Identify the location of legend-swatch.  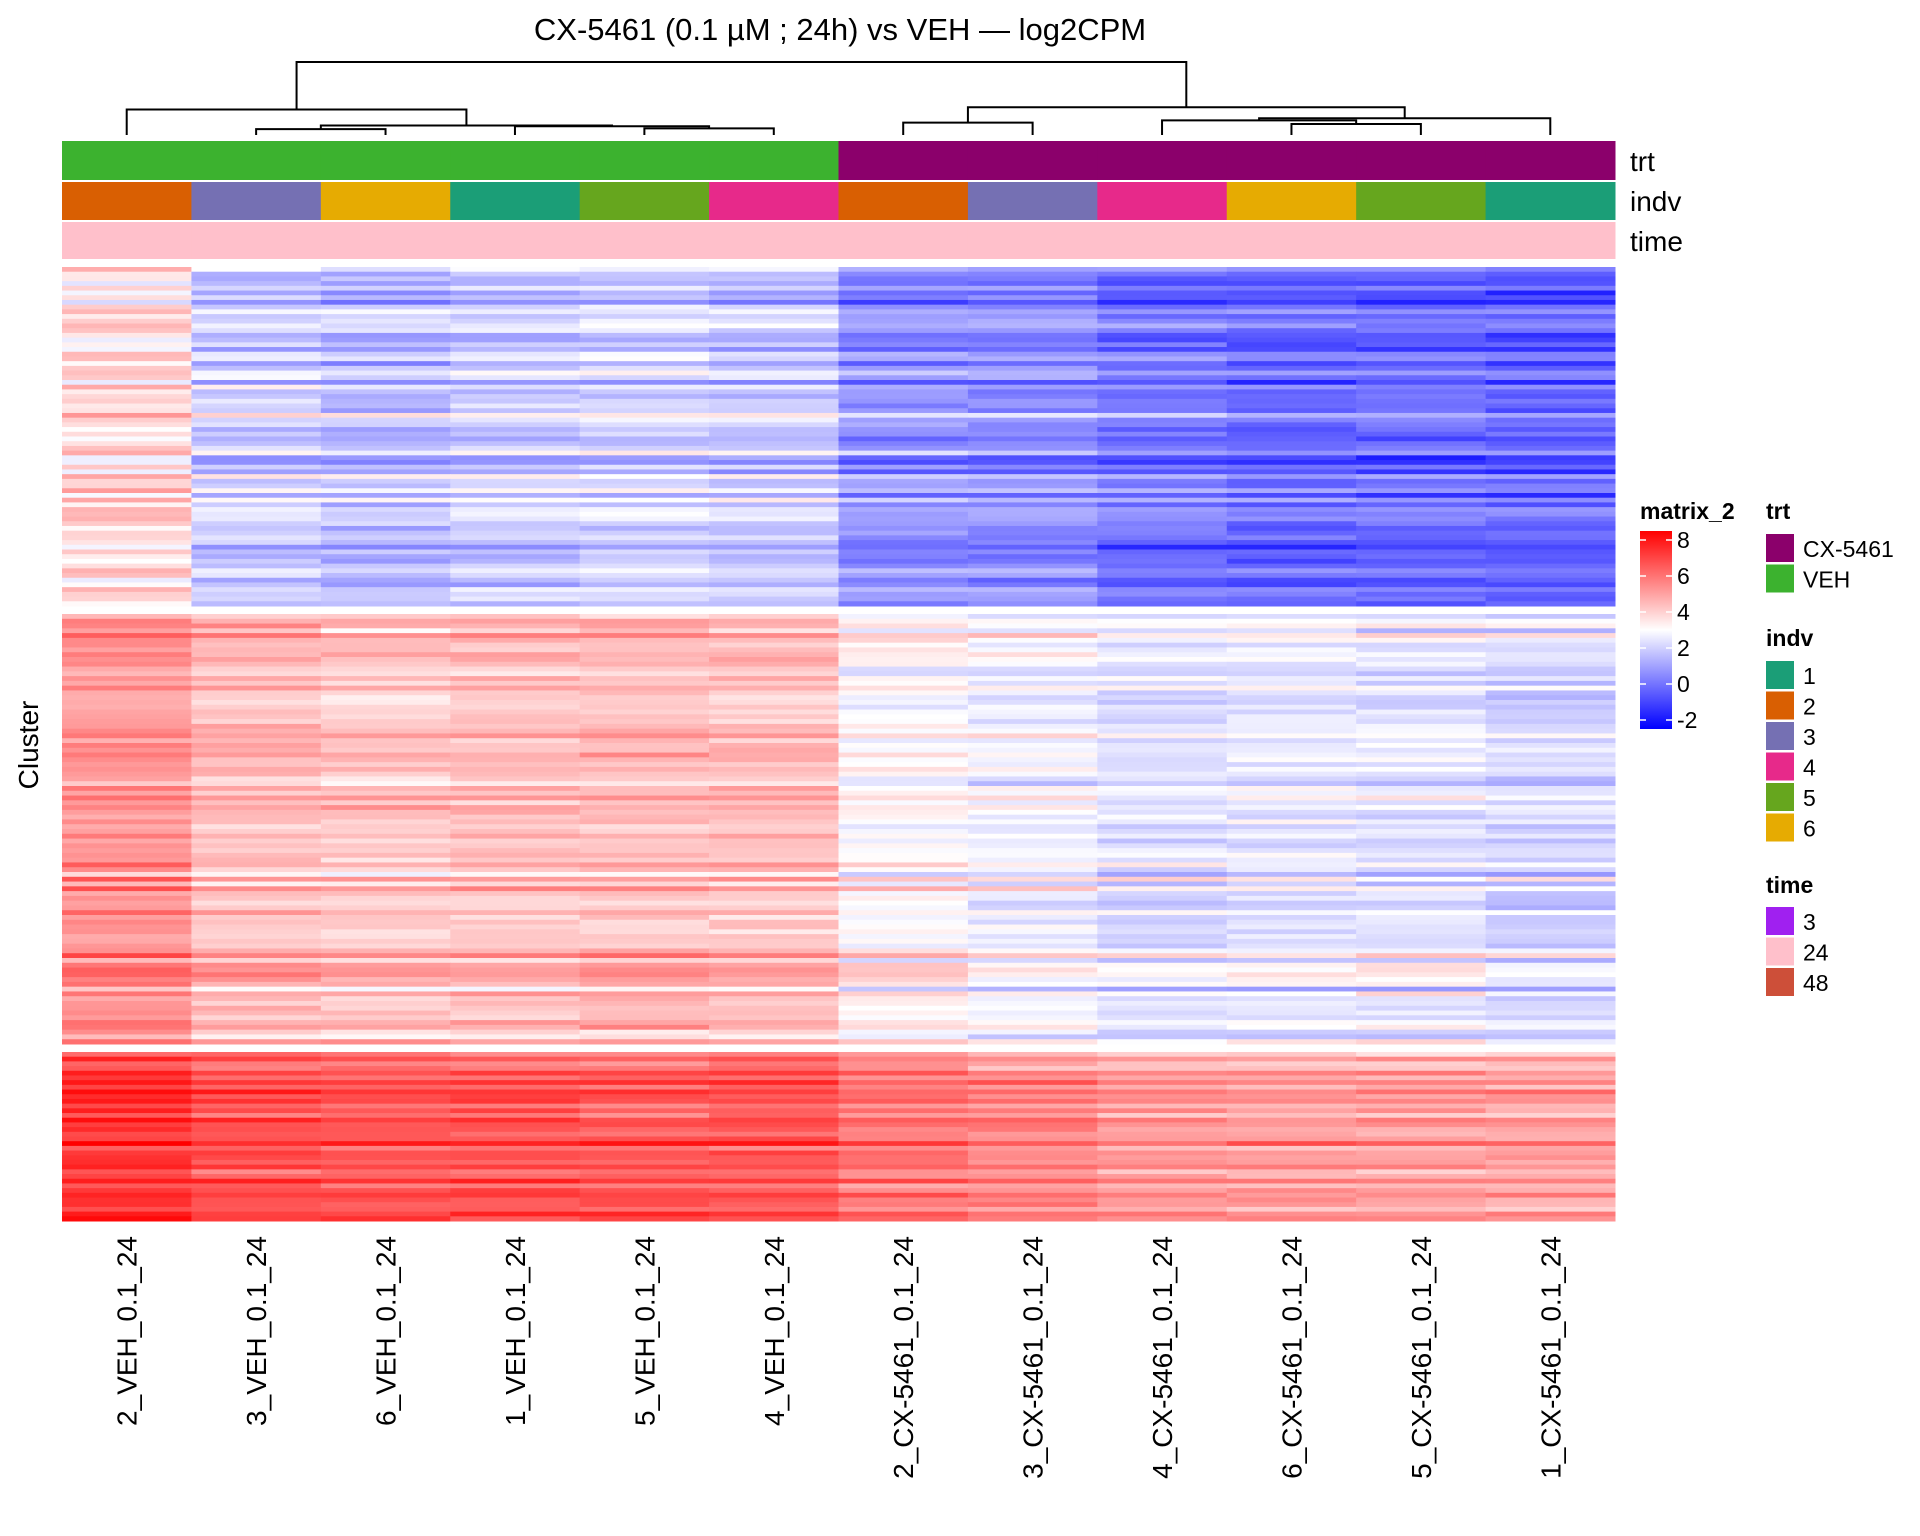
(1780, 736).